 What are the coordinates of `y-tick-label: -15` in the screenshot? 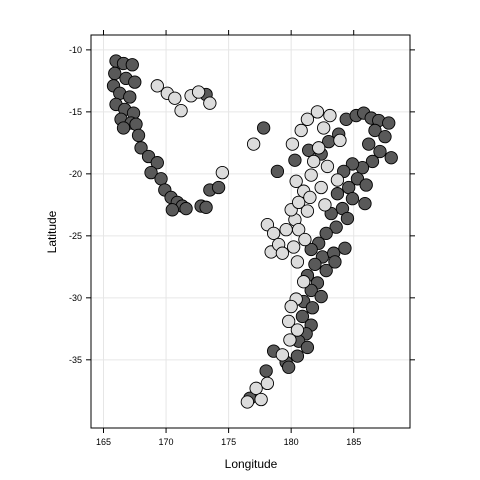 It's located at (75, 112).